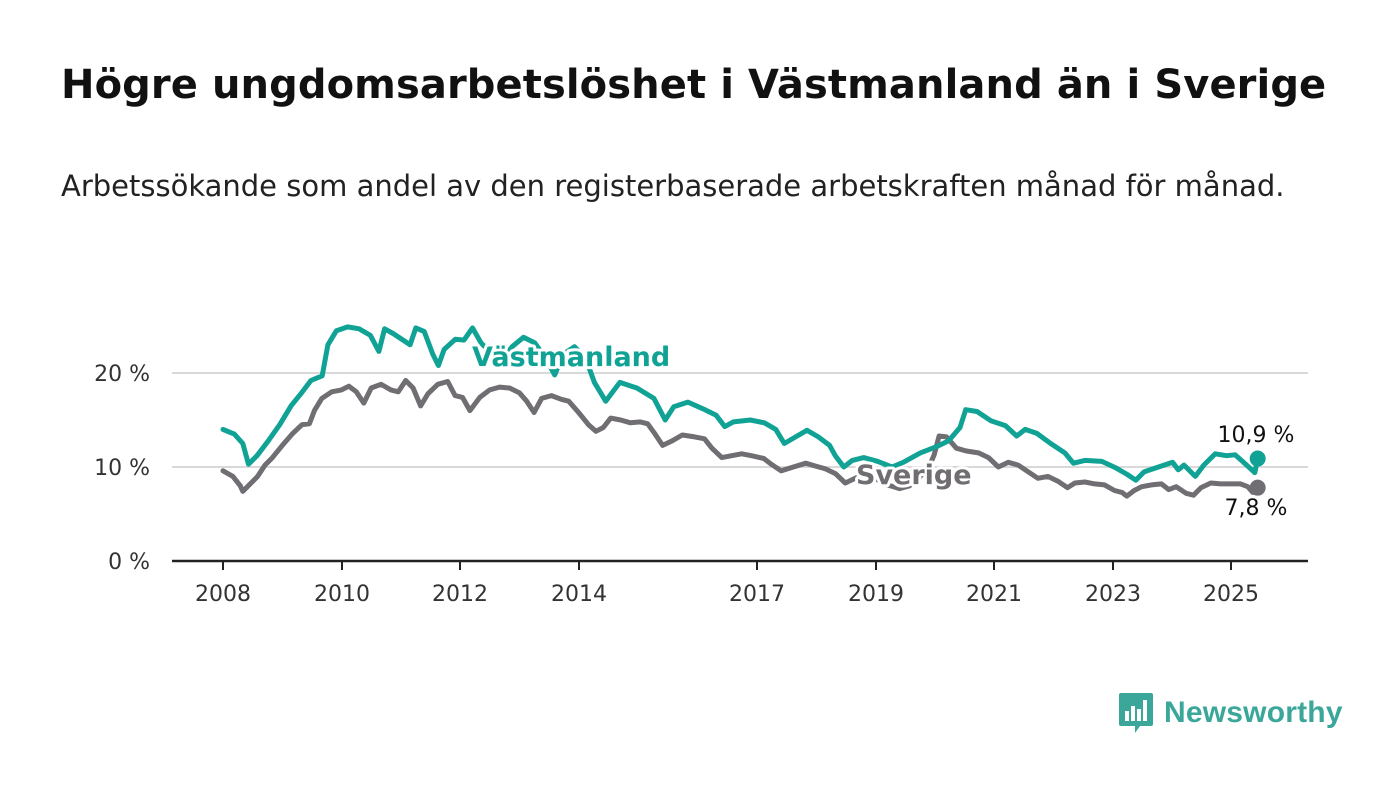 The image size is (1400, 794). Describe the element at coordinates (1113, 594) in the screenshot. I see `x-tick-label: 2023` at that location.